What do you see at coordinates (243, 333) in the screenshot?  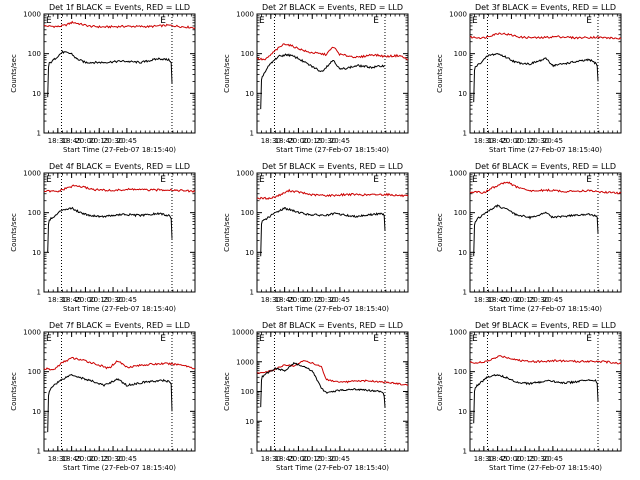 I see `y-tick-label: 10000` at bounding box center [243, 333].